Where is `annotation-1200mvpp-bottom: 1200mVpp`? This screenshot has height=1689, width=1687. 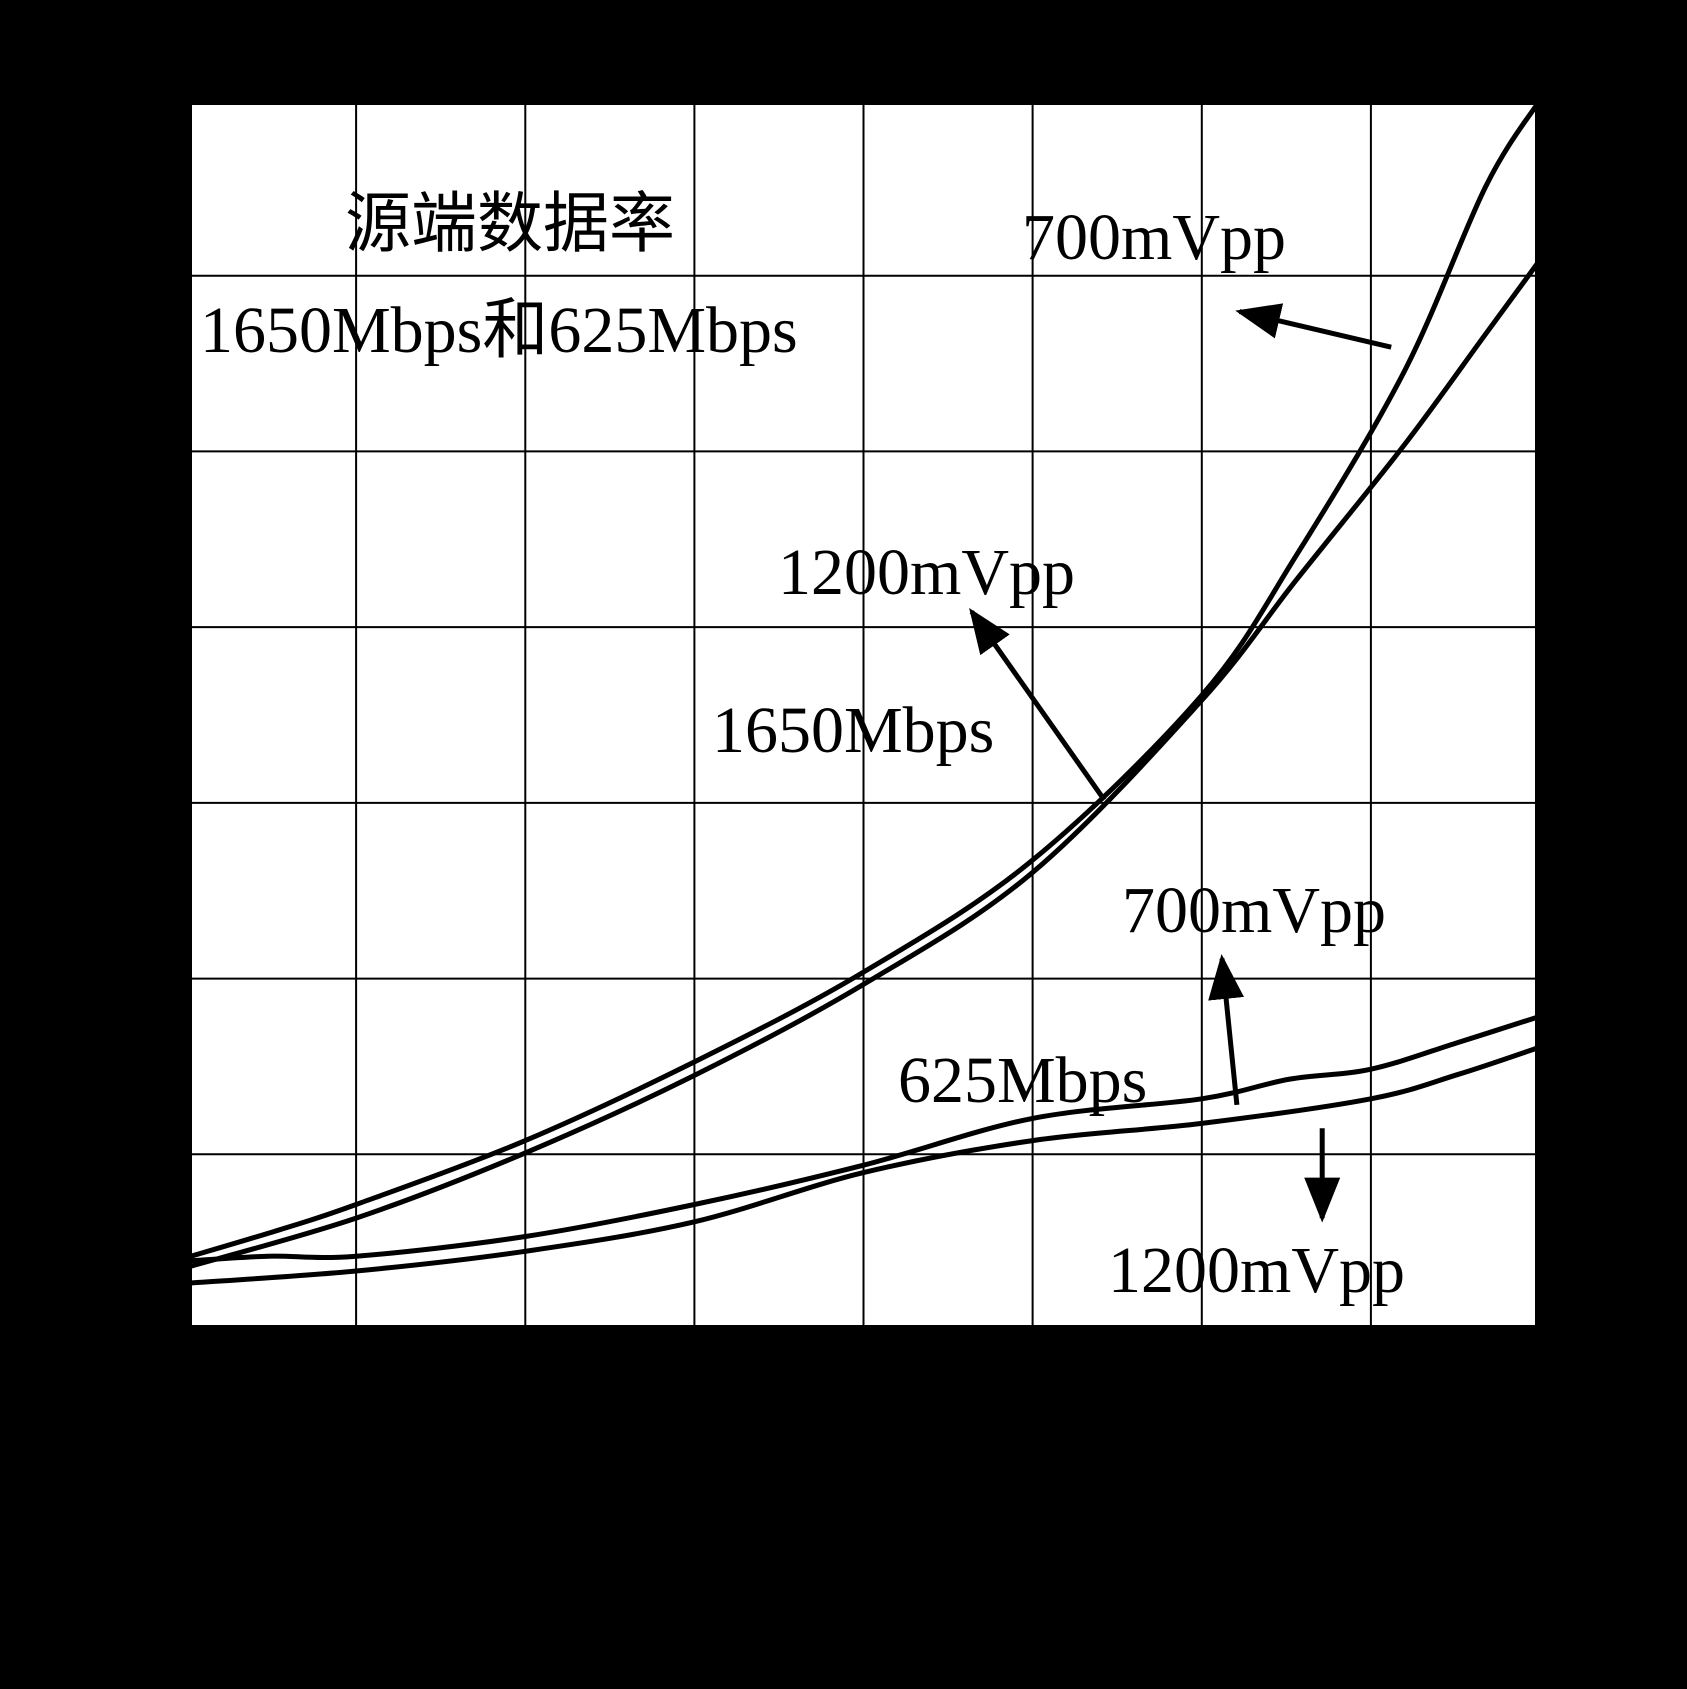
annotation-1200mvpp-bottom: 1200mVpp is located at coordinates (1256, 1270).